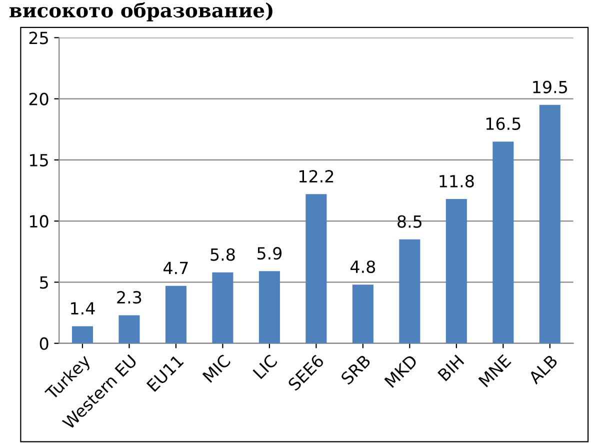 The image size is (591, 443). What do you see at coordinates (141, 12) in the screenshot?
I see `chart-title: високото образование)` at bounding box center [141, 12].